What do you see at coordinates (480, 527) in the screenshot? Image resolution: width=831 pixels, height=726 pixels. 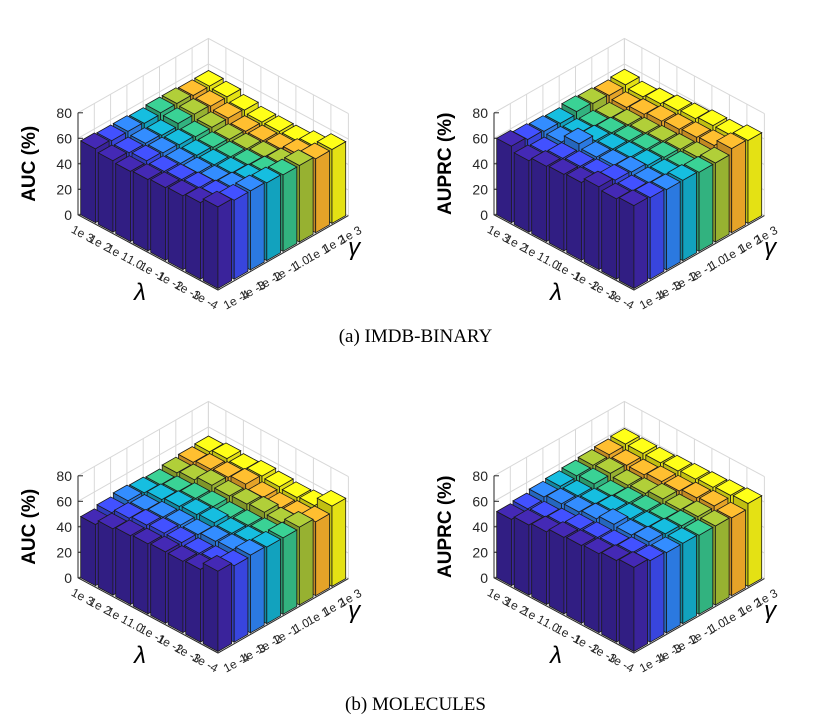 I see `z-tick-label: 40` at bounding box center [480, 527].